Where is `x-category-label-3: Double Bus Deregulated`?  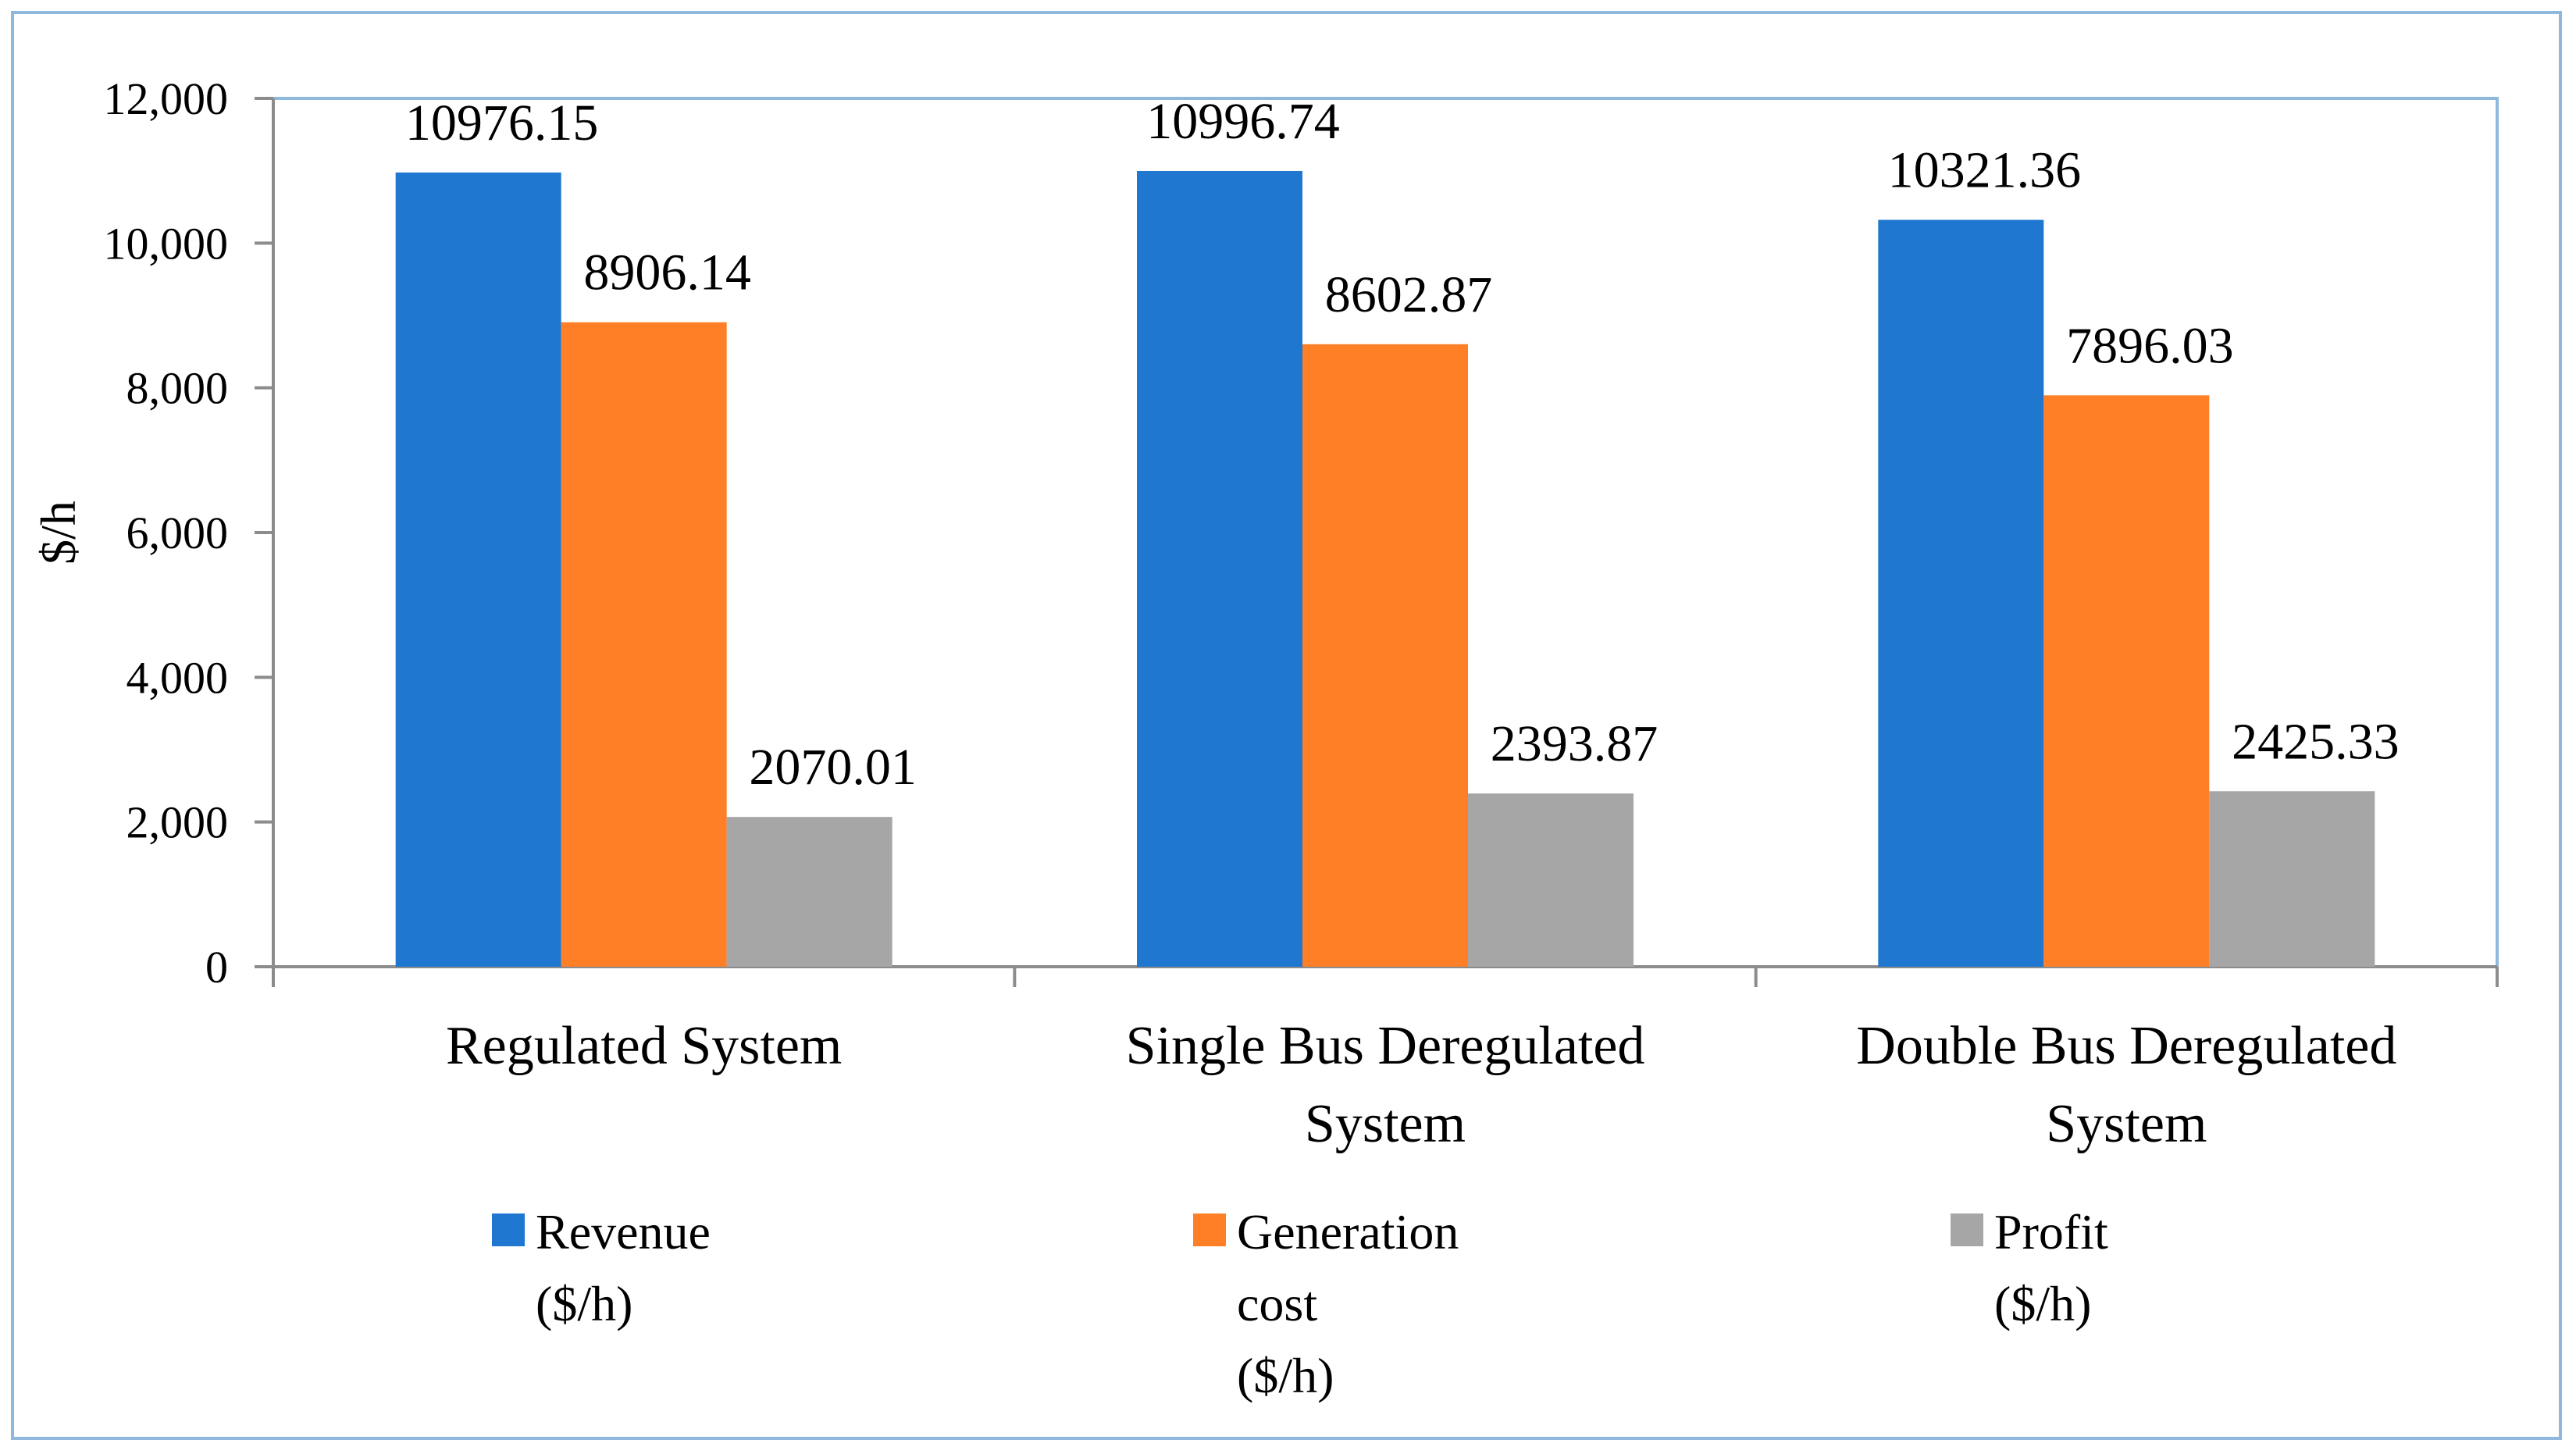
x-category-label-3: Double Bus Deregulated is located at coordinates (2126, 1046).